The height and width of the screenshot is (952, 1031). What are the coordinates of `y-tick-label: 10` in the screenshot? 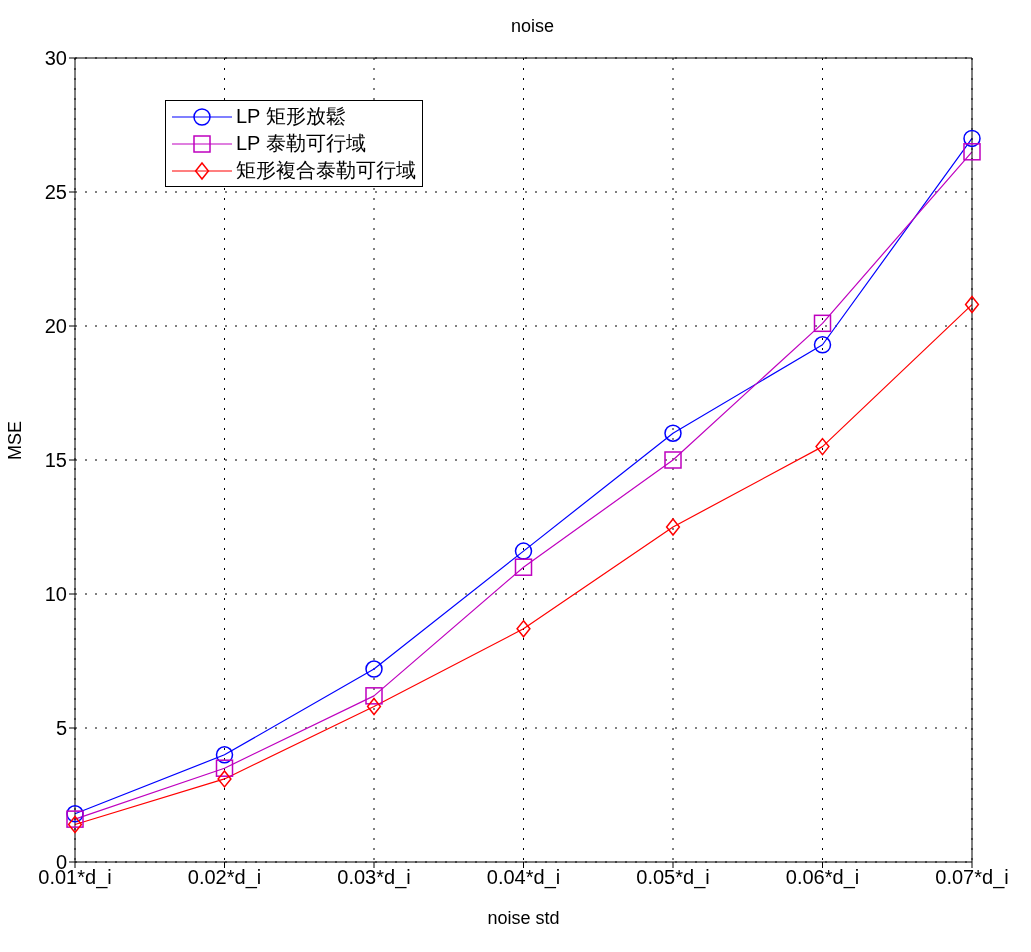 It's located at (55, 594).